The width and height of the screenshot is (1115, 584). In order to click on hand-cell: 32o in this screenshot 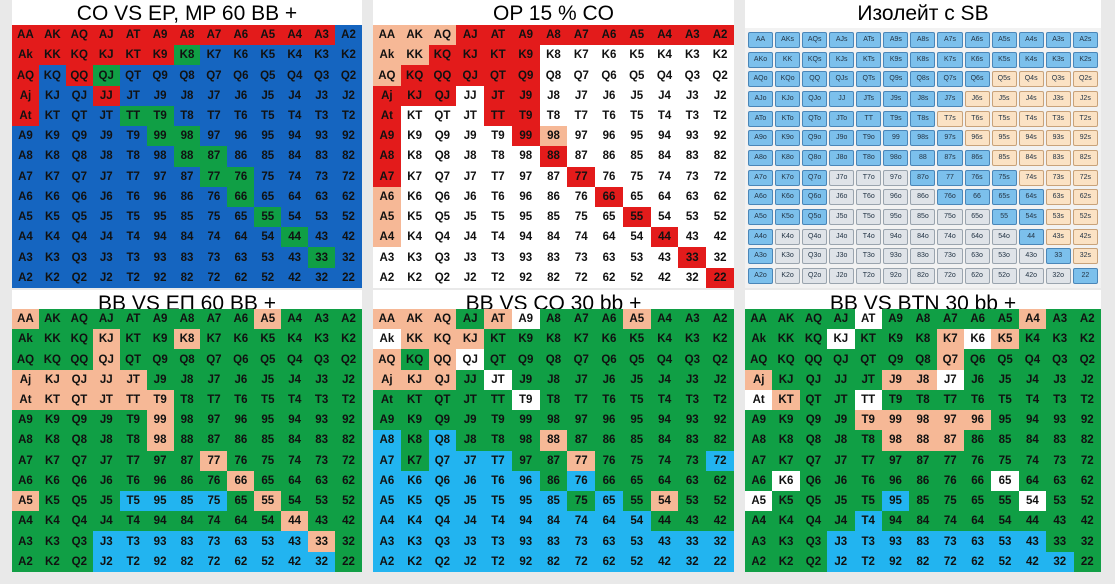, I will do `click(1058, 276)`.